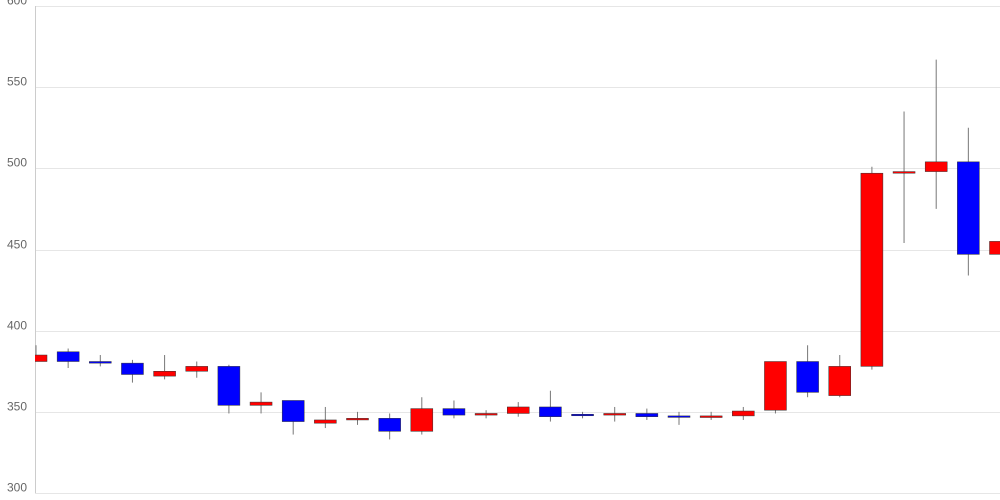 This screenshot has height=500, width=1000. Describe the element at coordinates (17, 82) in the screenshot. I see `y-tick-label: 550` at that location.